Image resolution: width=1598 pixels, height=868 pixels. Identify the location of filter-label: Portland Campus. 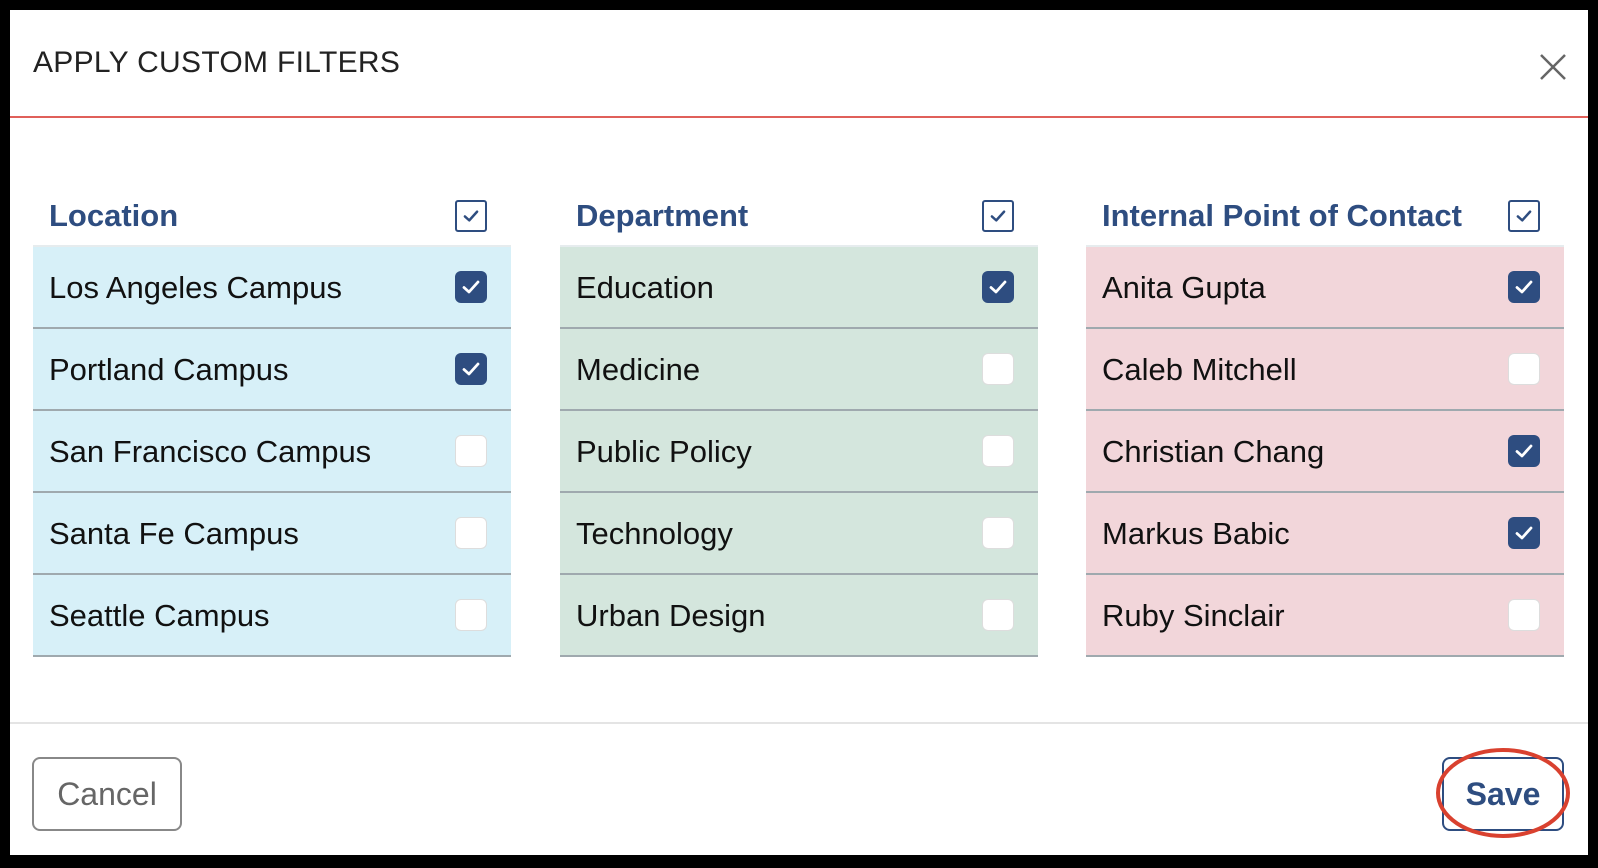
(169, 369).